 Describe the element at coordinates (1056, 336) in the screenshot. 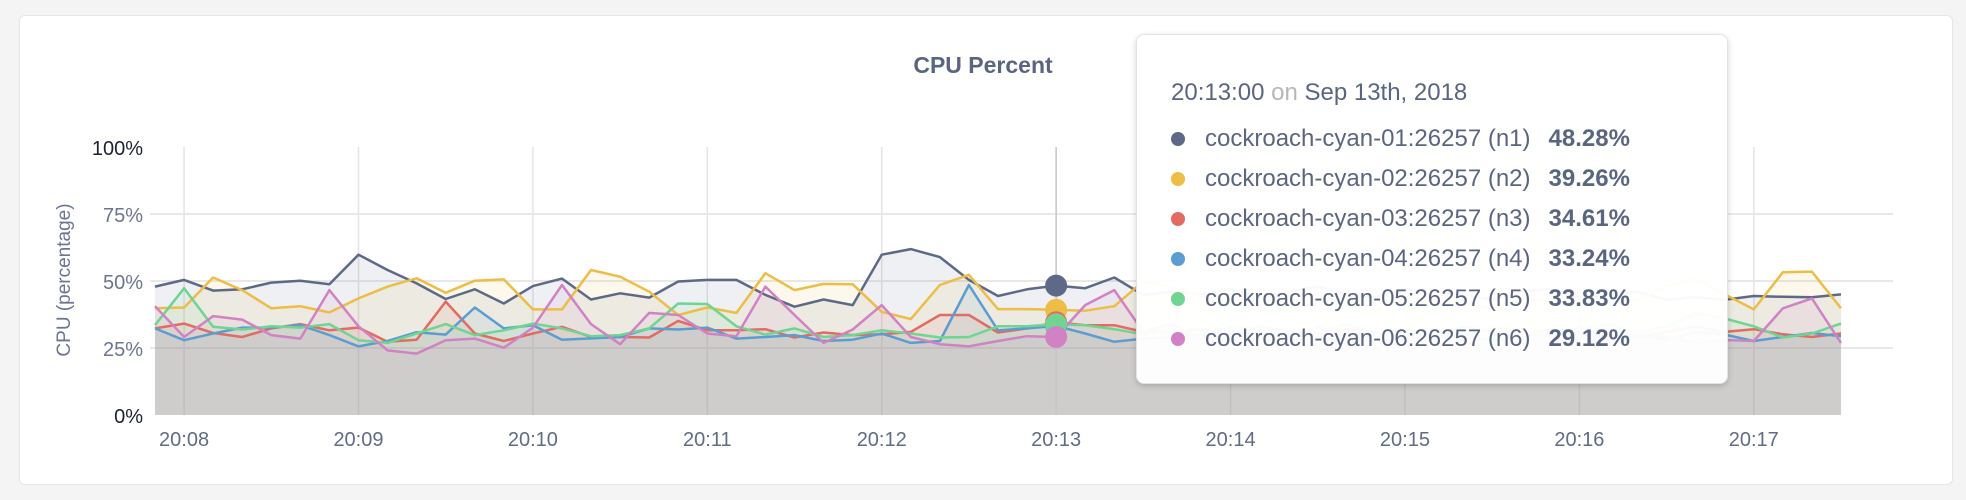

I see `hover-point-n6` at that location.